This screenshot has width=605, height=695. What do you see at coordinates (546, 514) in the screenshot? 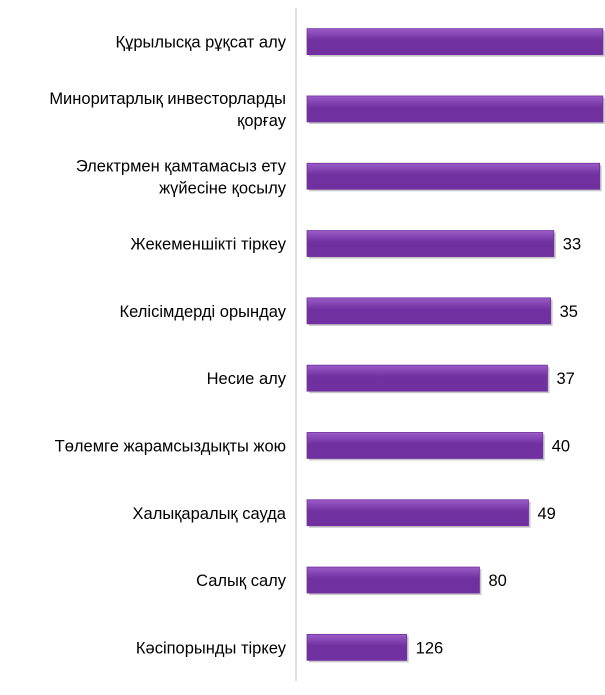
I see `value-label: 49` at bounding box center [546, 514].